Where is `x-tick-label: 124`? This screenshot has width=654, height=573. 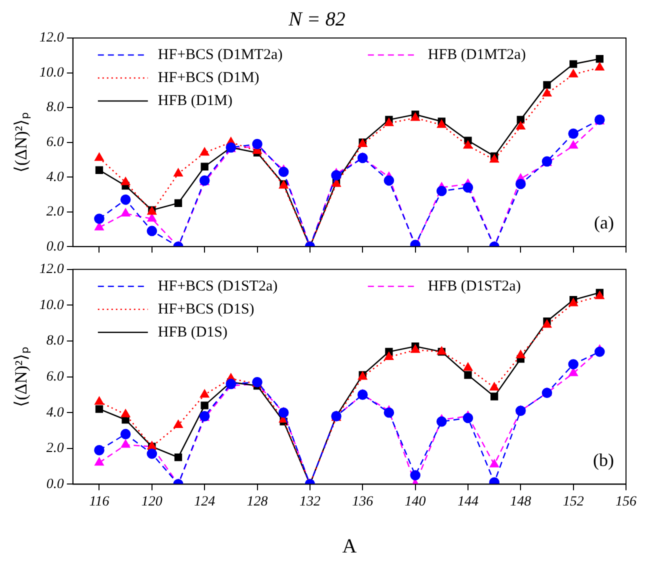
x-tick-label: 124 is located at coordinates (205, 502).